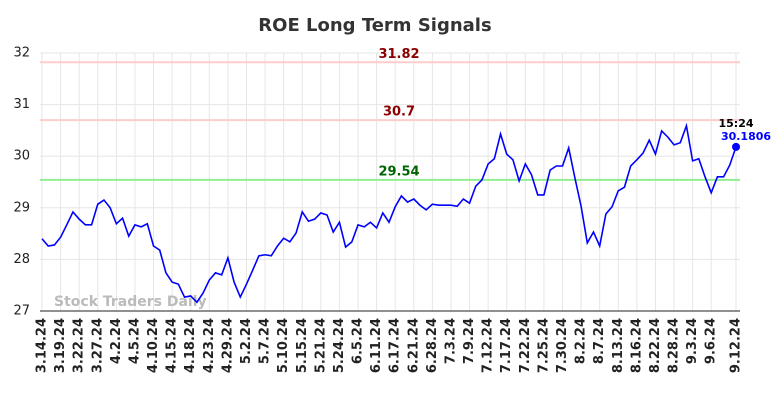  What do you see at coordinates (469, 341) in the screenshot?
I see `x-tick-label: 7.9.24` at bounding box center [469, 341].